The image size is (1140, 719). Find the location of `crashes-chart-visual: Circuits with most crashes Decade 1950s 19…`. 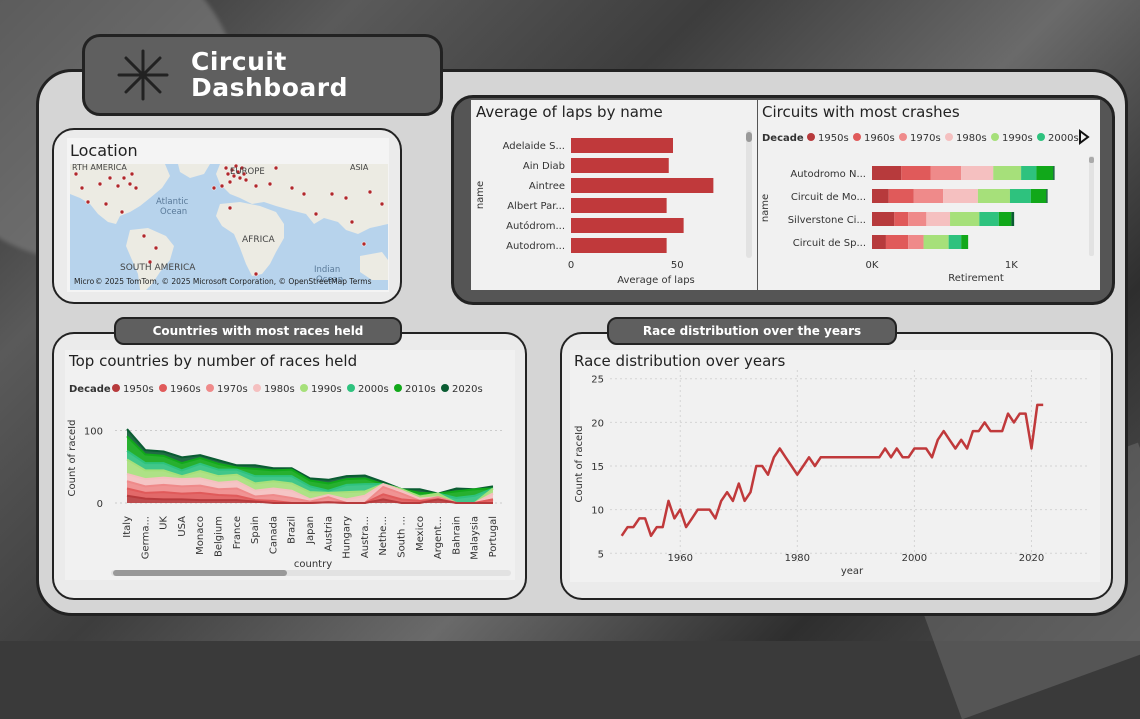

crashes-chart-visual: Circuits with most crashes Decade 1950s 19… is located at coordinates (929, 195).